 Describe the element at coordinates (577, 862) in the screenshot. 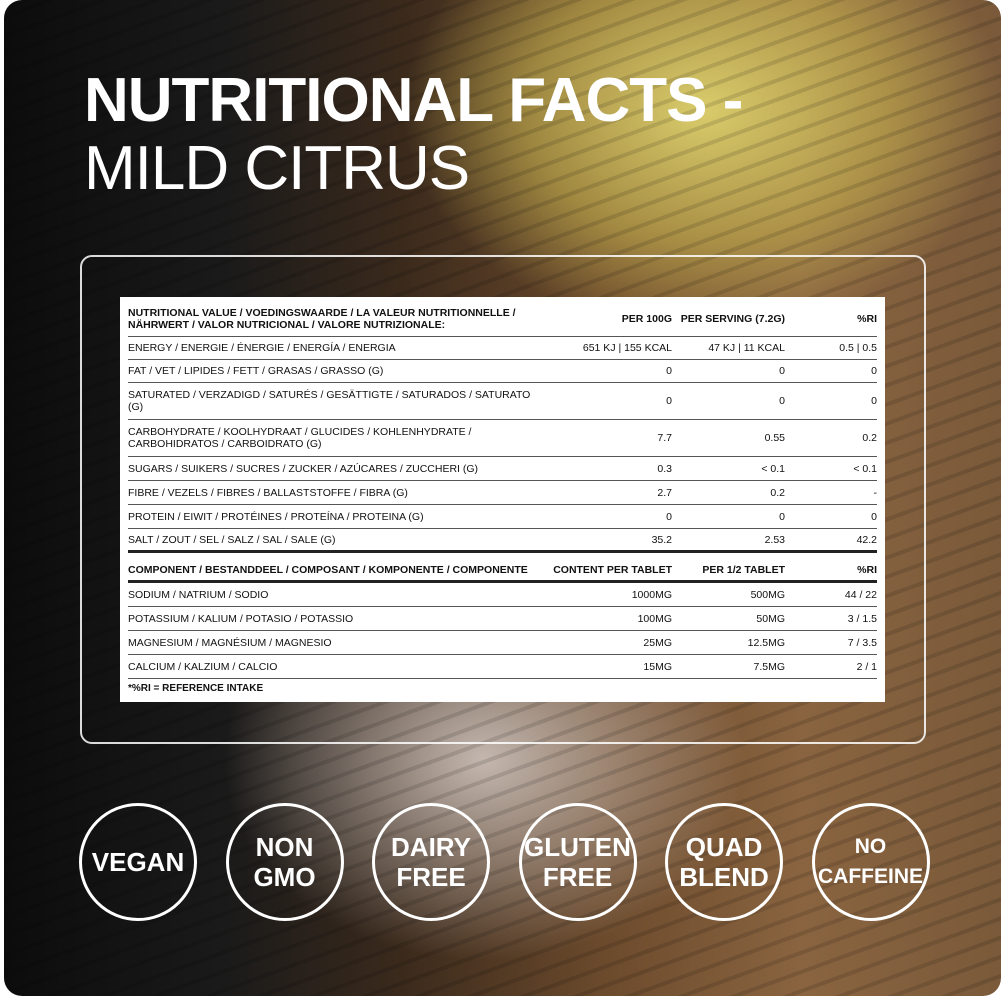

I see `badge-gluten-free: GLUTEN FREE` at that location.